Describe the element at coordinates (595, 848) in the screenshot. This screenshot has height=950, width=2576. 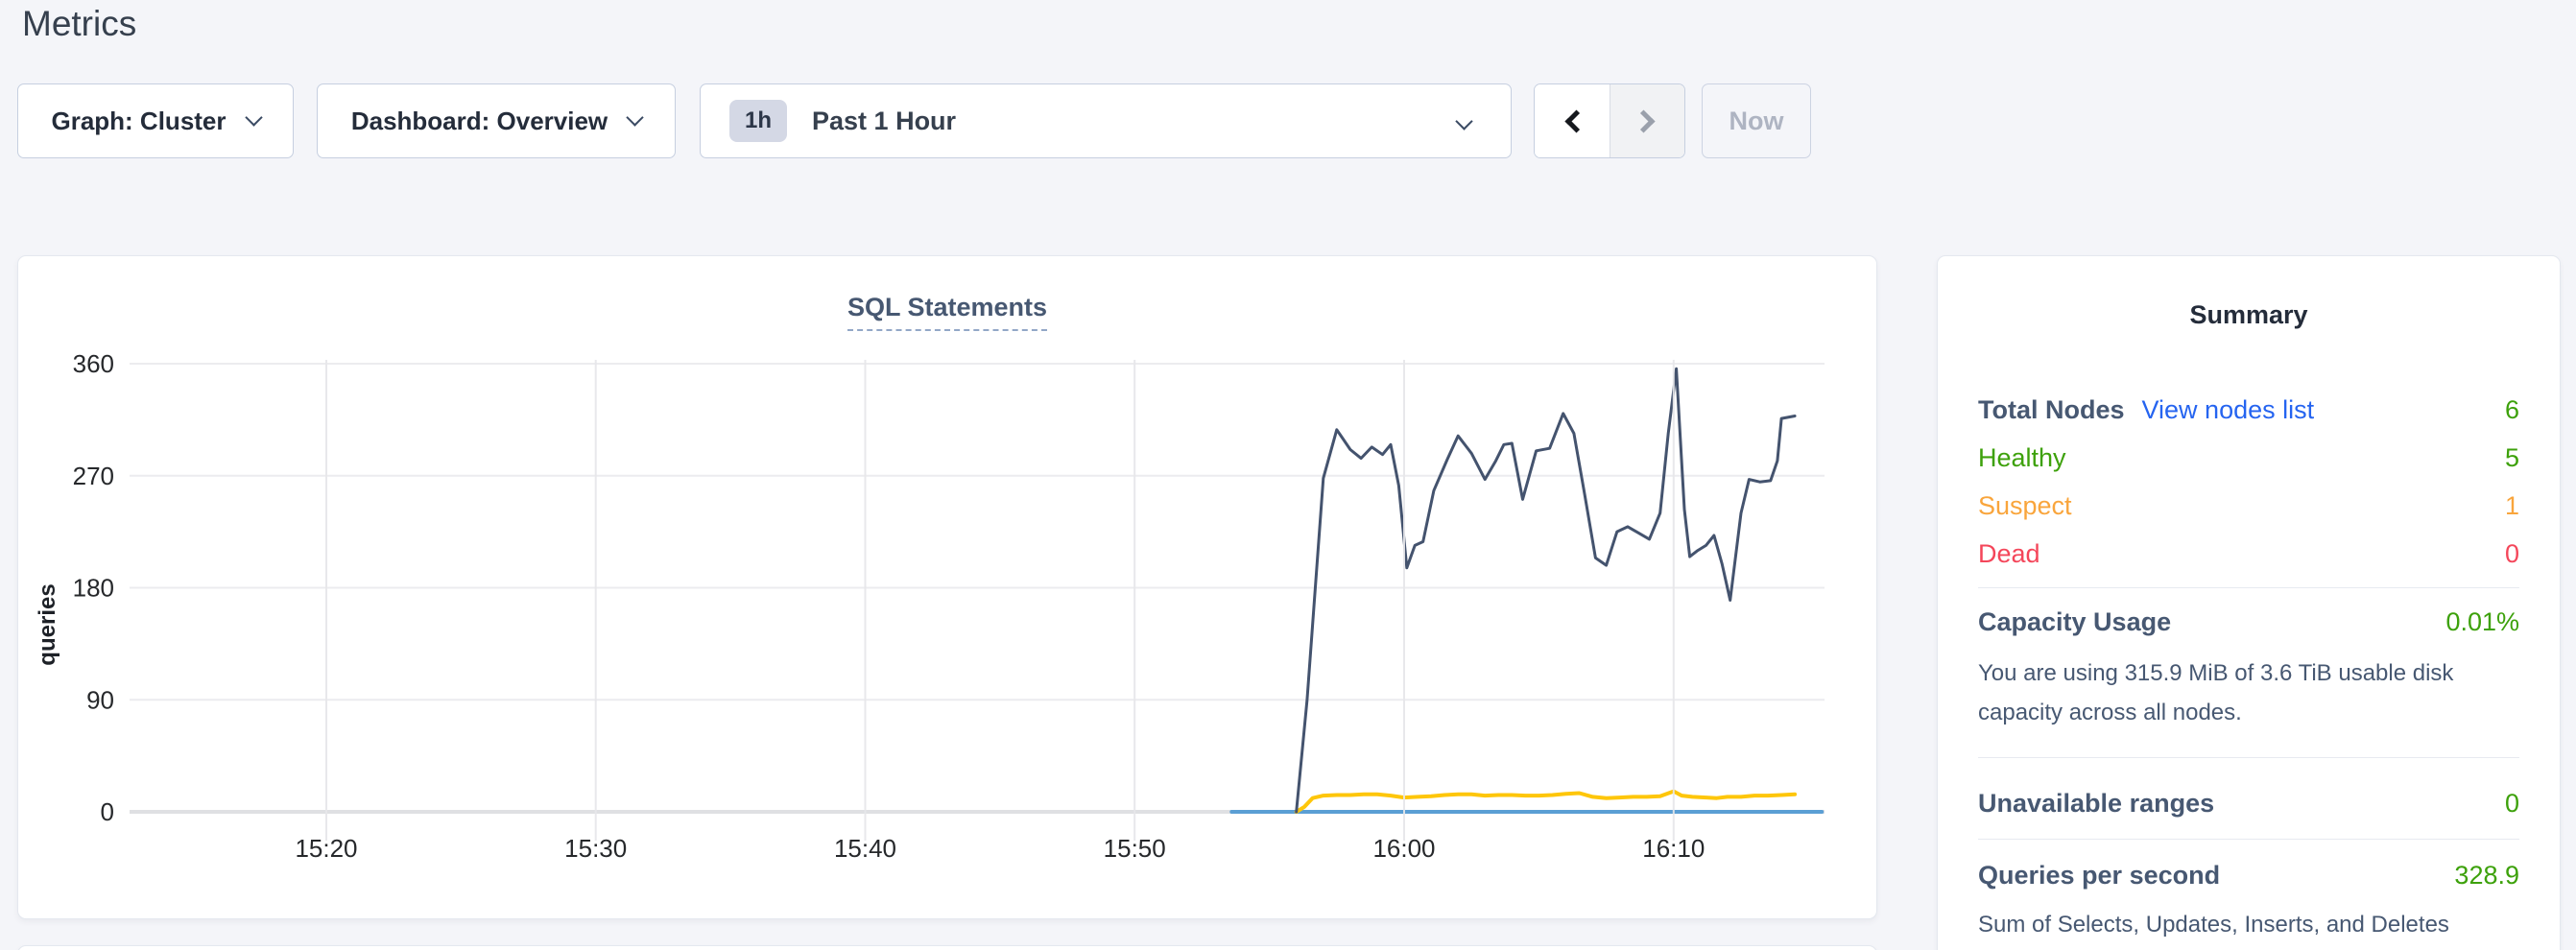
I see `svg-text: 15:30` at that location.